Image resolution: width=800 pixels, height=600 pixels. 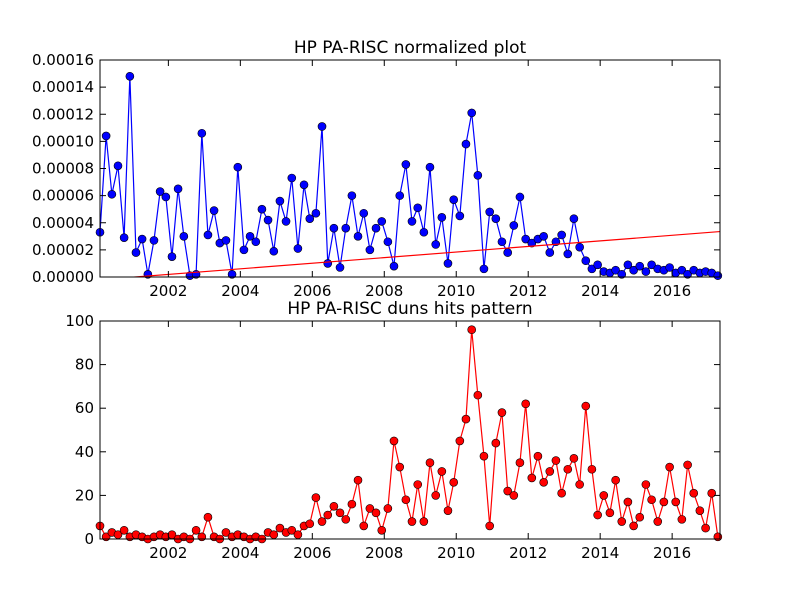 What do you see at coordinates (84, 452) in the screenshot?
I see `y-tick-label: 40` at bounding box center [84, 452].